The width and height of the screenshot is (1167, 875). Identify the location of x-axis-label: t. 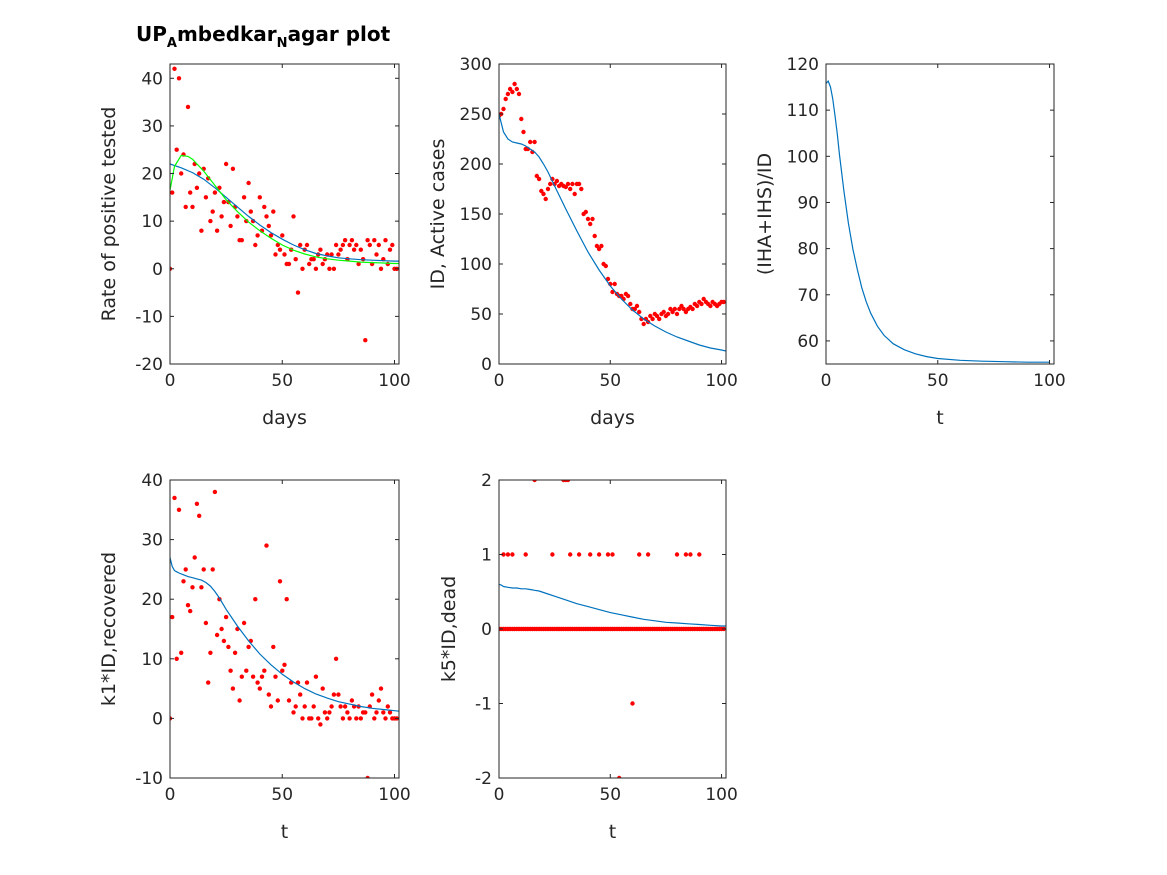
(939, 418).